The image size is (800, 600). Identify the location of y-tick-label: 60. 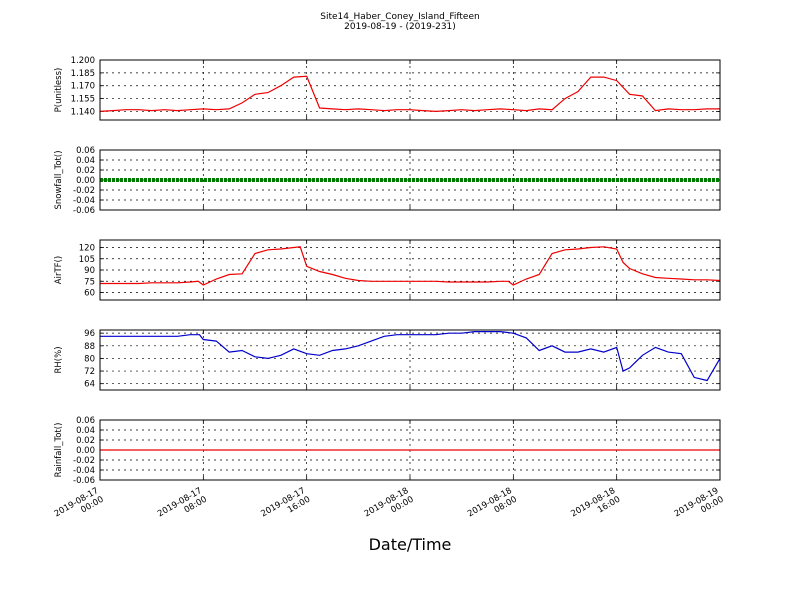
(89, 294).